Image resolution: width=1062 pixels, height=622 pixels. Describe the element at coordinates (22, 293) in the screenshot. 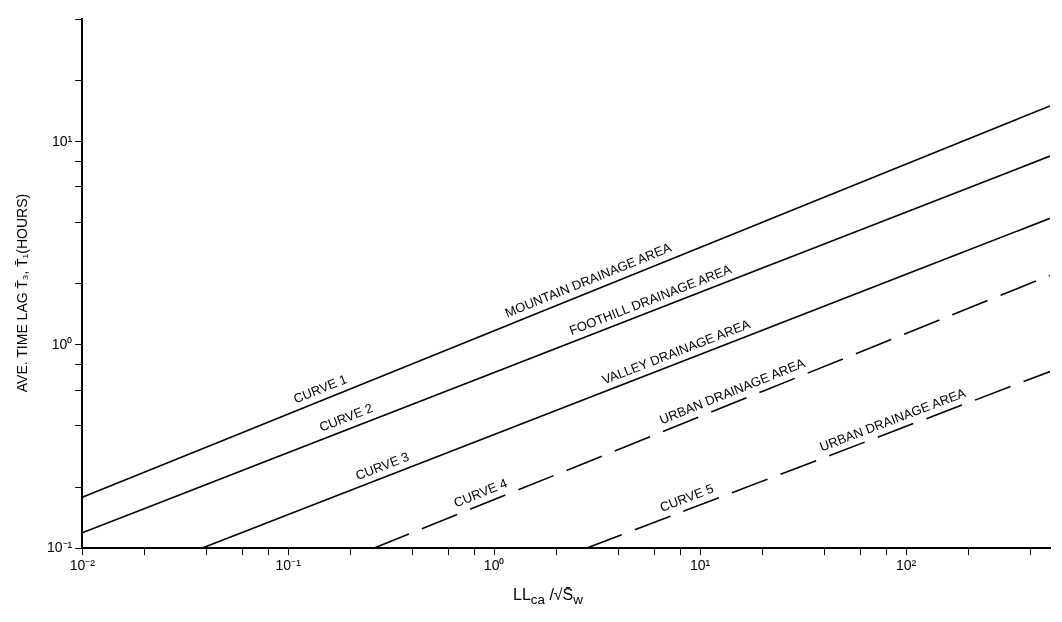

I see `y-axis-title: AVE. TIME LAG T̄₃, T̄₁(HOURS)` at that location.